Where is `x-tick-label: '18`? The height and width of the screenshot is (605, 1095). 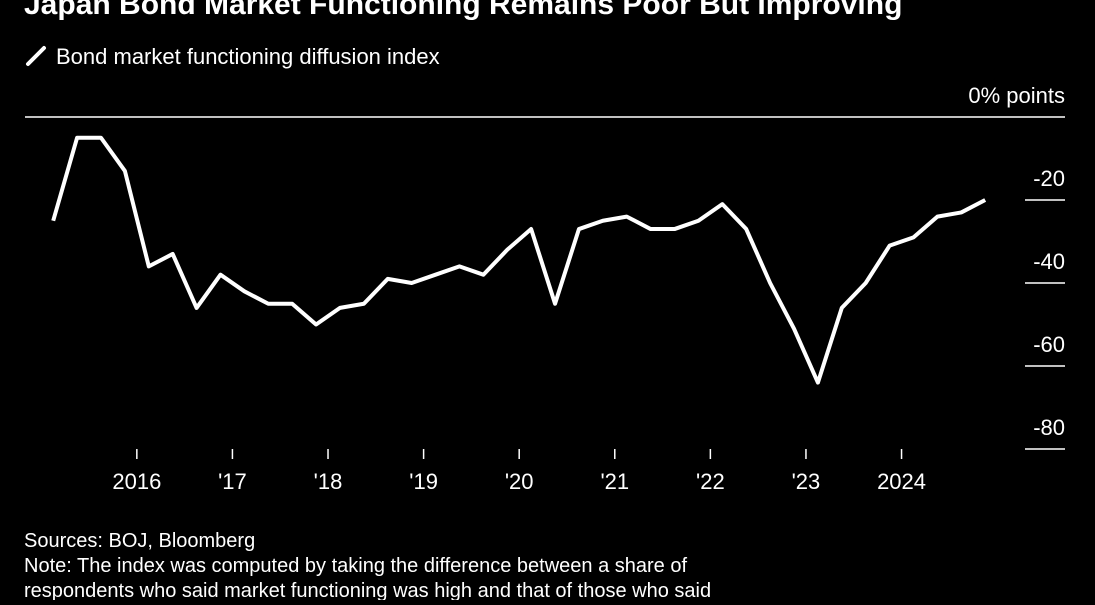 x-tick-label: '18 is located at coordinates (328, 481).